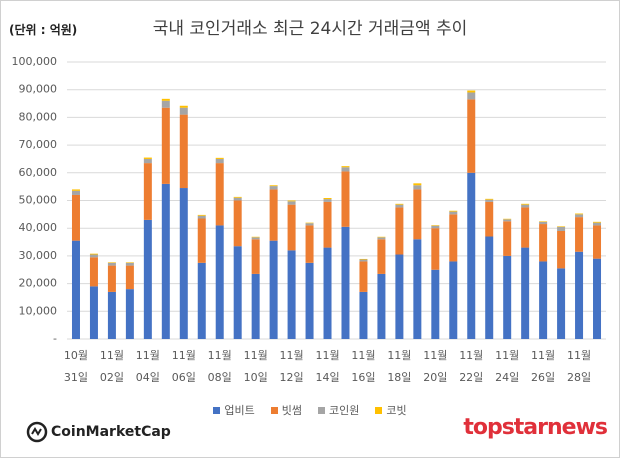 The height and width of the screenshot is (458, 620). I want to click on x-tick-label: 11월 18일, so click(399, 366).